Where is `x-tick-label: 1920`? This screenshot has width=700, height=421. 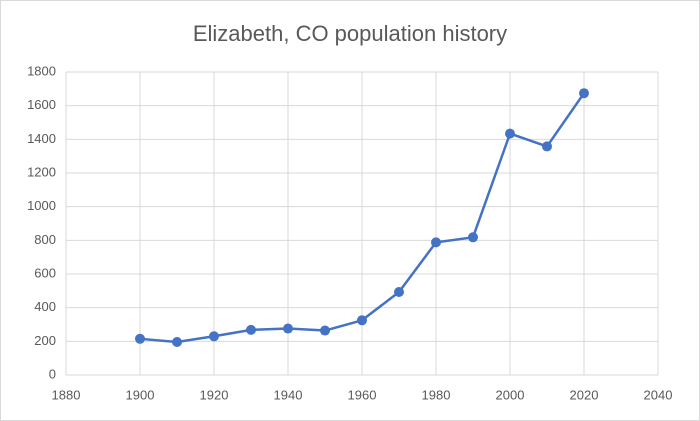 x-tick-label: 1920 is located at coordinates (214, 394).